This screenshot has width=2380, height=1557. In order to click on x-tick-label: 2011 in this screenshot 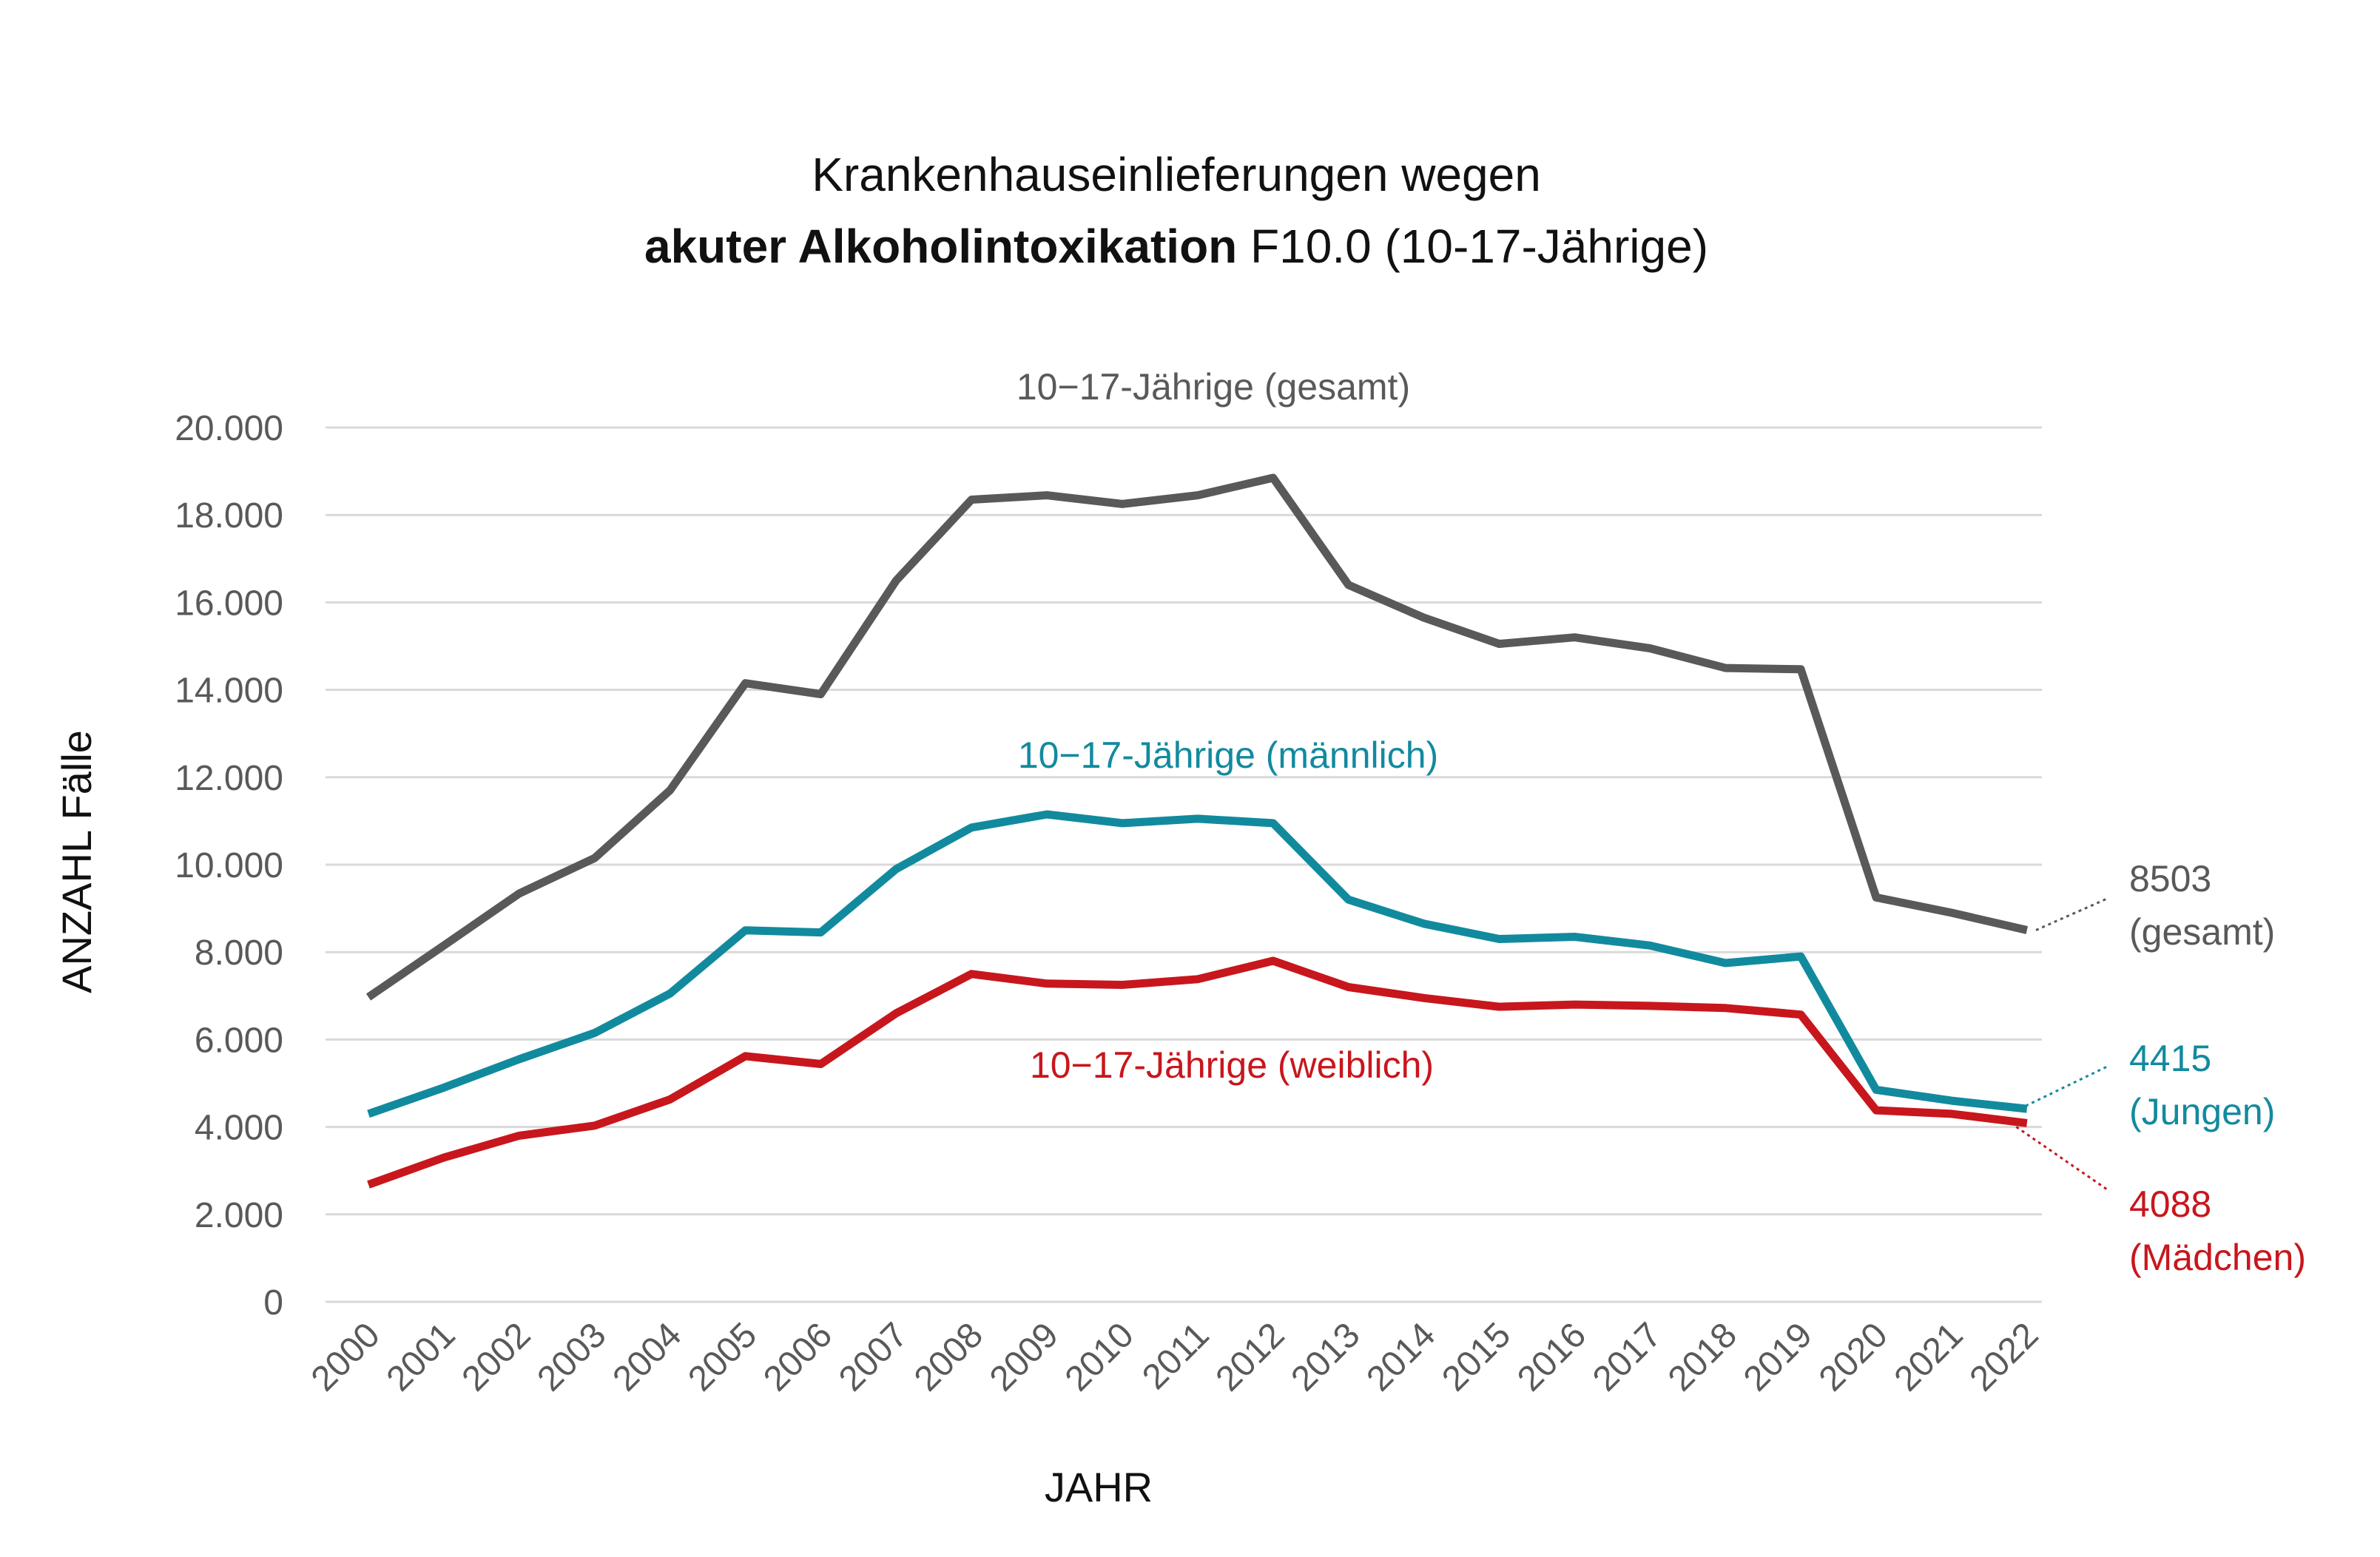, I will do `click(1175, 1355)`.